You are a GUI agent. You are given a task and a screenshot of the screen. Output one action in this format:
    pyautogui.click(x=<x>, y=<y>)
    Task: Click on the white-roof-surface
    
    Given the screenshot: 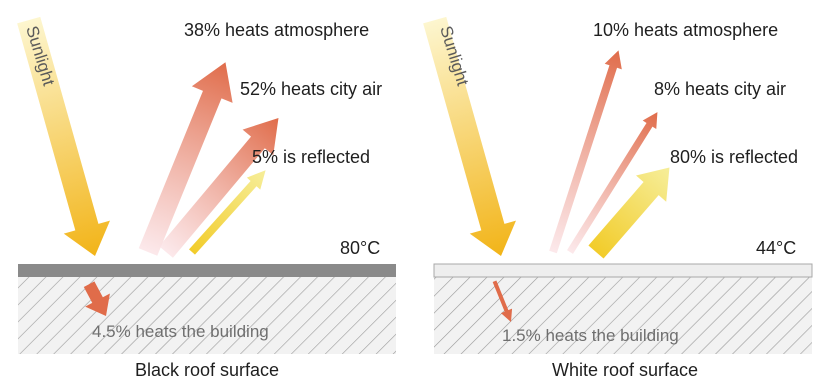 What is the action you would take?
    pyautogui.click(x=623, y=270)
    